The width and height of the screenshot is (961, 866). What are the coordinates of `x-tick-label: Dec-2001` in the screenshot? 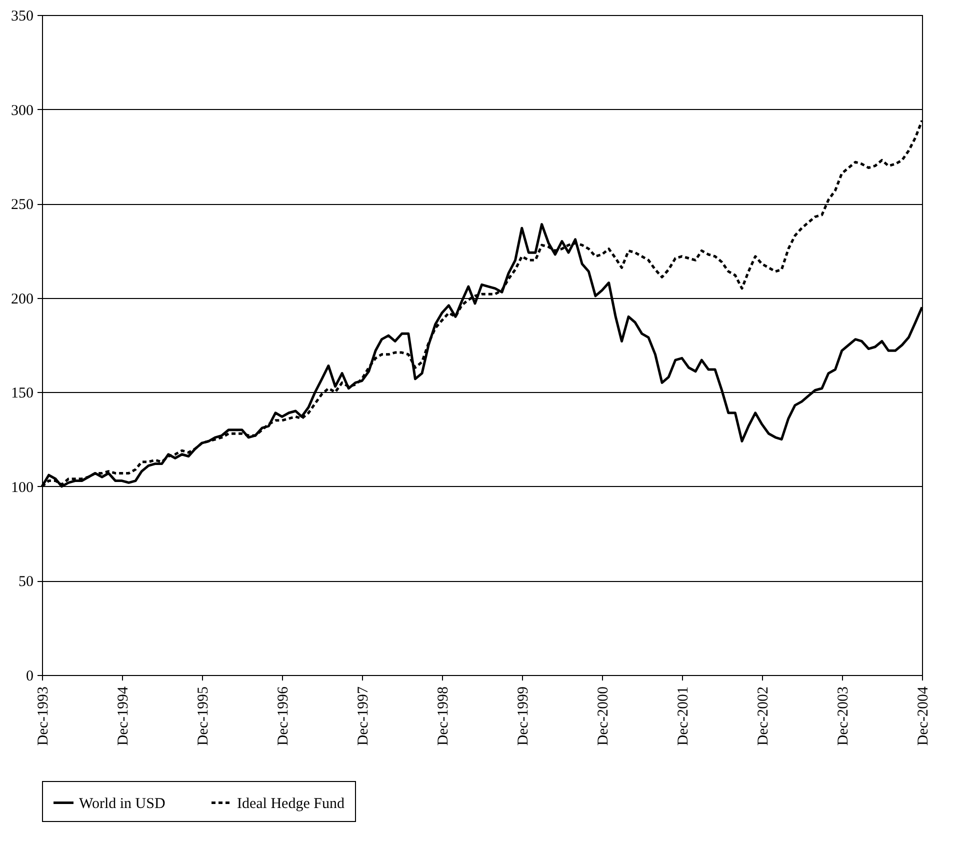 It's located at (683, 716).